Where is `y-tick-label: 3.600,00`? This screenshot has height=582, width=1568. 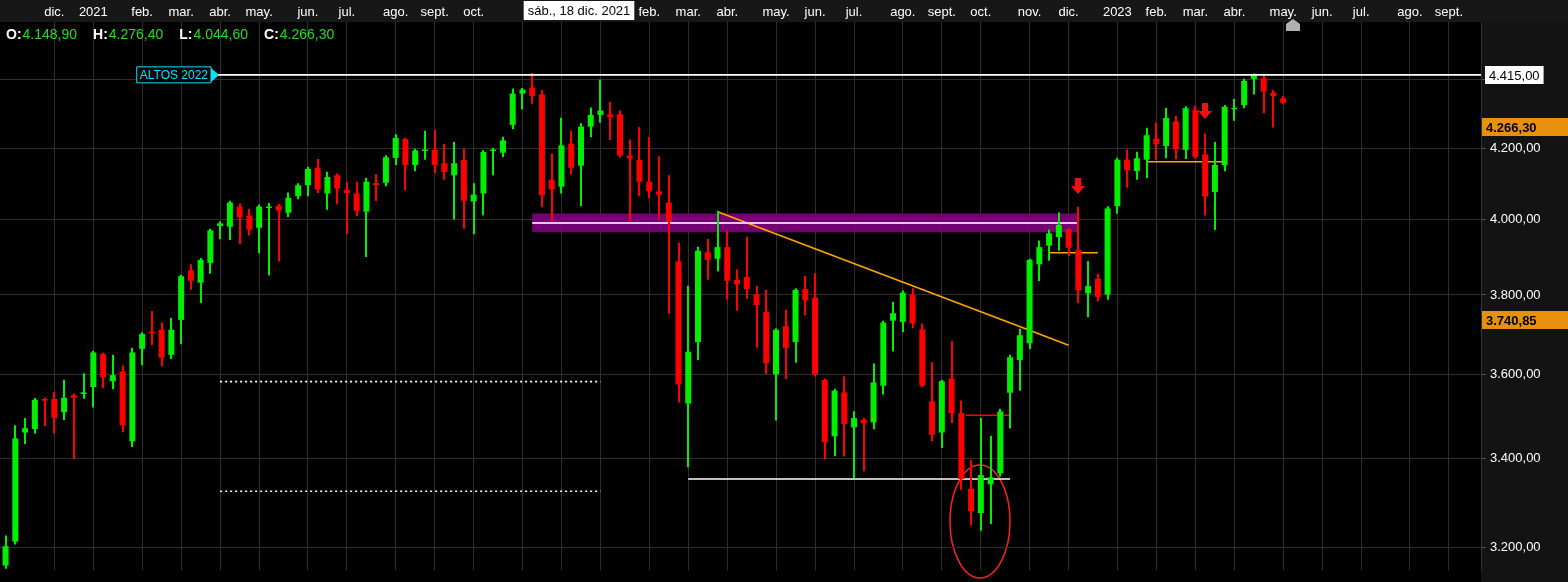 y-tick-label: 3.600,00 is located at coordinates (1515, 373).